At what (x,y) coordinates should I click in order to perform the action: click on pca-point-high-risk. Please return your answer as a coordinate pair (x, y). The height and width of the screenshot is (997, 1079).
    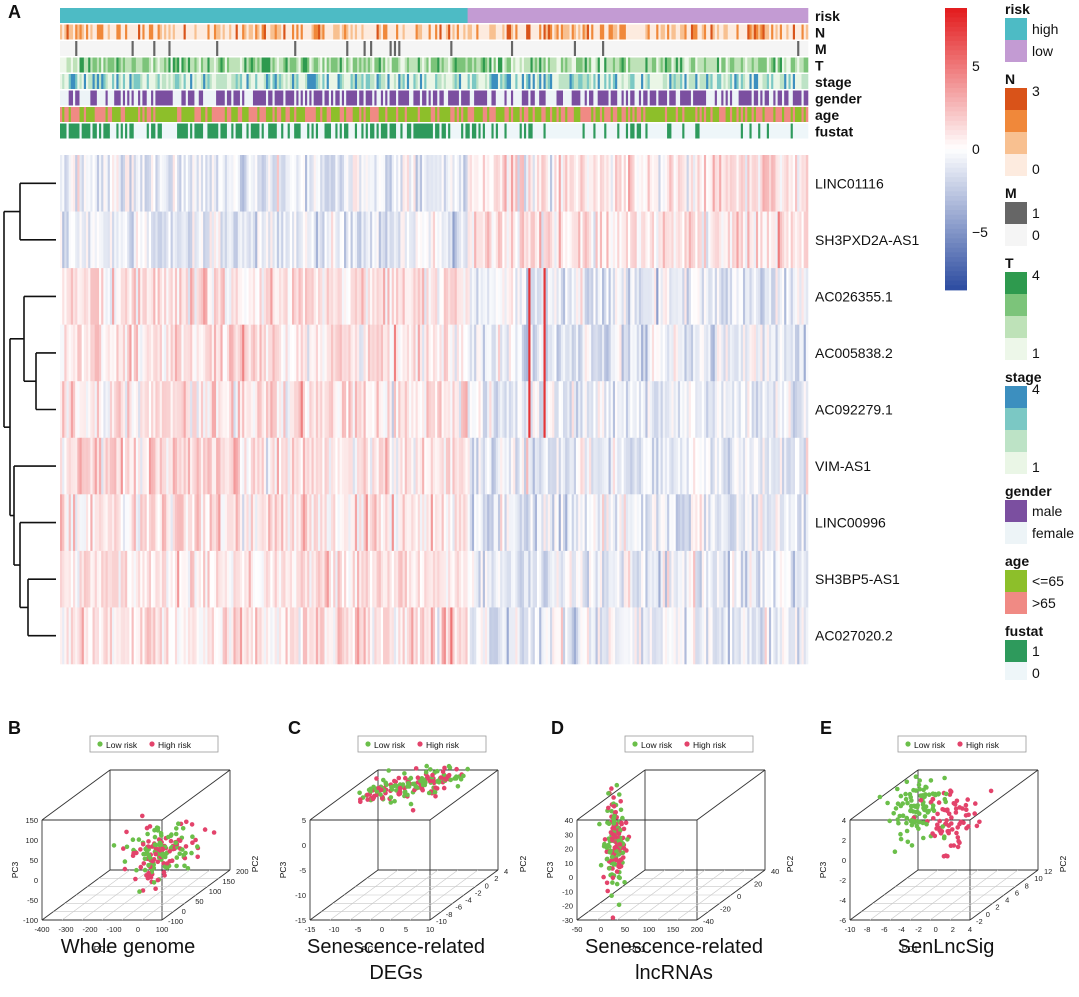
    Looking at the image, I should click on (172, 860).